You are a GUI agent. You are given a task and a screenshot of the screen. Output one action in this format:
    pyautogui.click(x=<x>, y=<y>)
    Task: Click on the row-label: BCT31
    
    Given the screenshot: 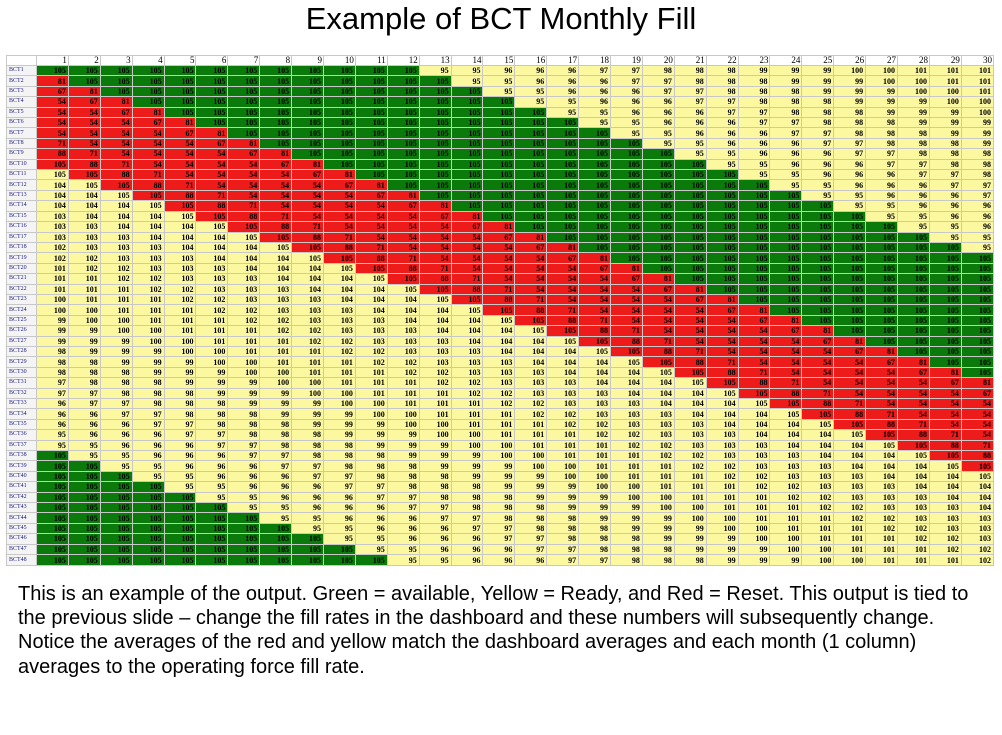 What is the action you would take?
    pyautogui.click(x=21, y=383)
    